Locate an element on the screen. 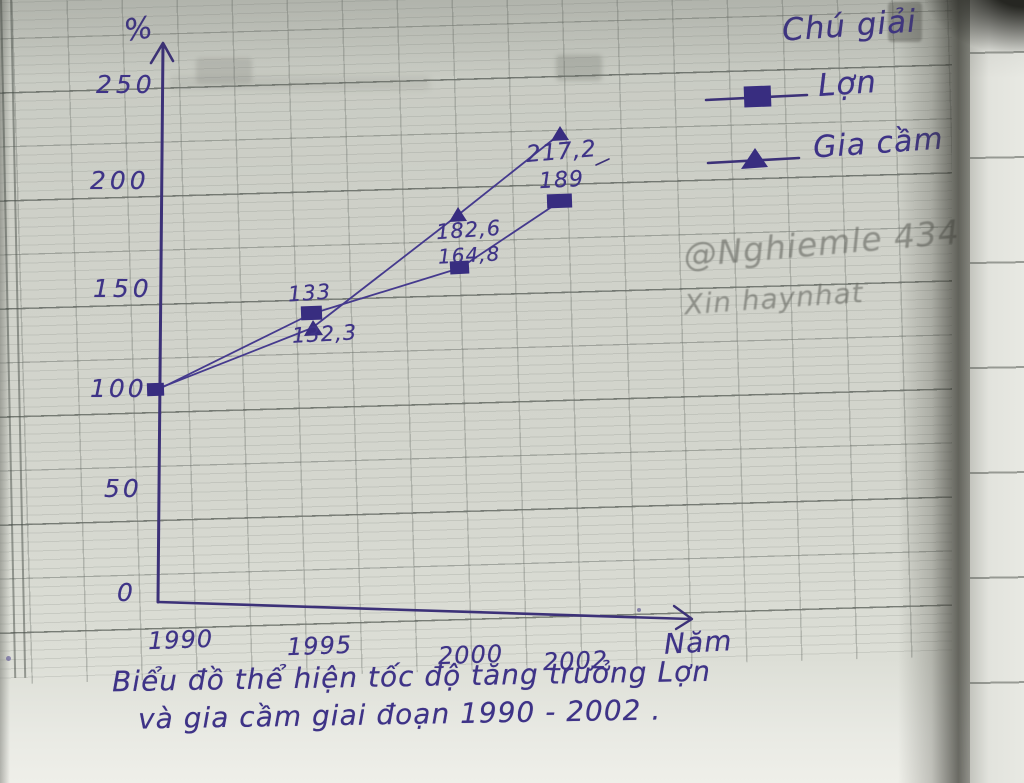 The image size is (1024, 783). label-leader-dash is located at coordinates (602, 162).